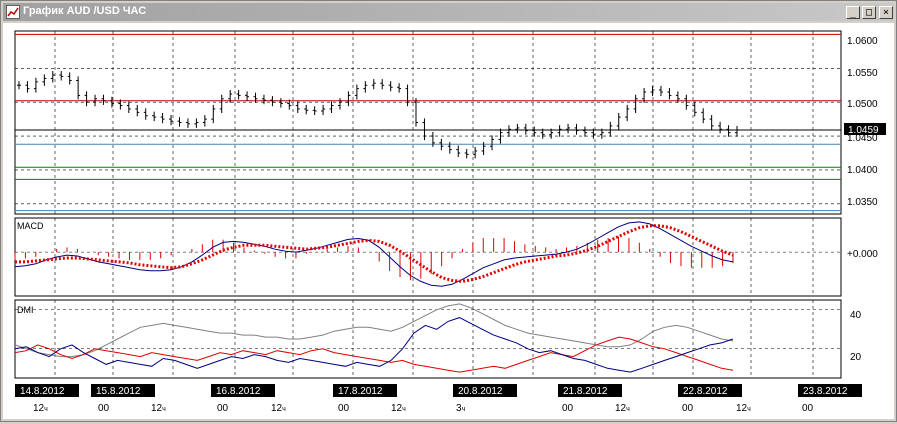  I want to click on date-label: 20.8.2012, so click(480, 391).